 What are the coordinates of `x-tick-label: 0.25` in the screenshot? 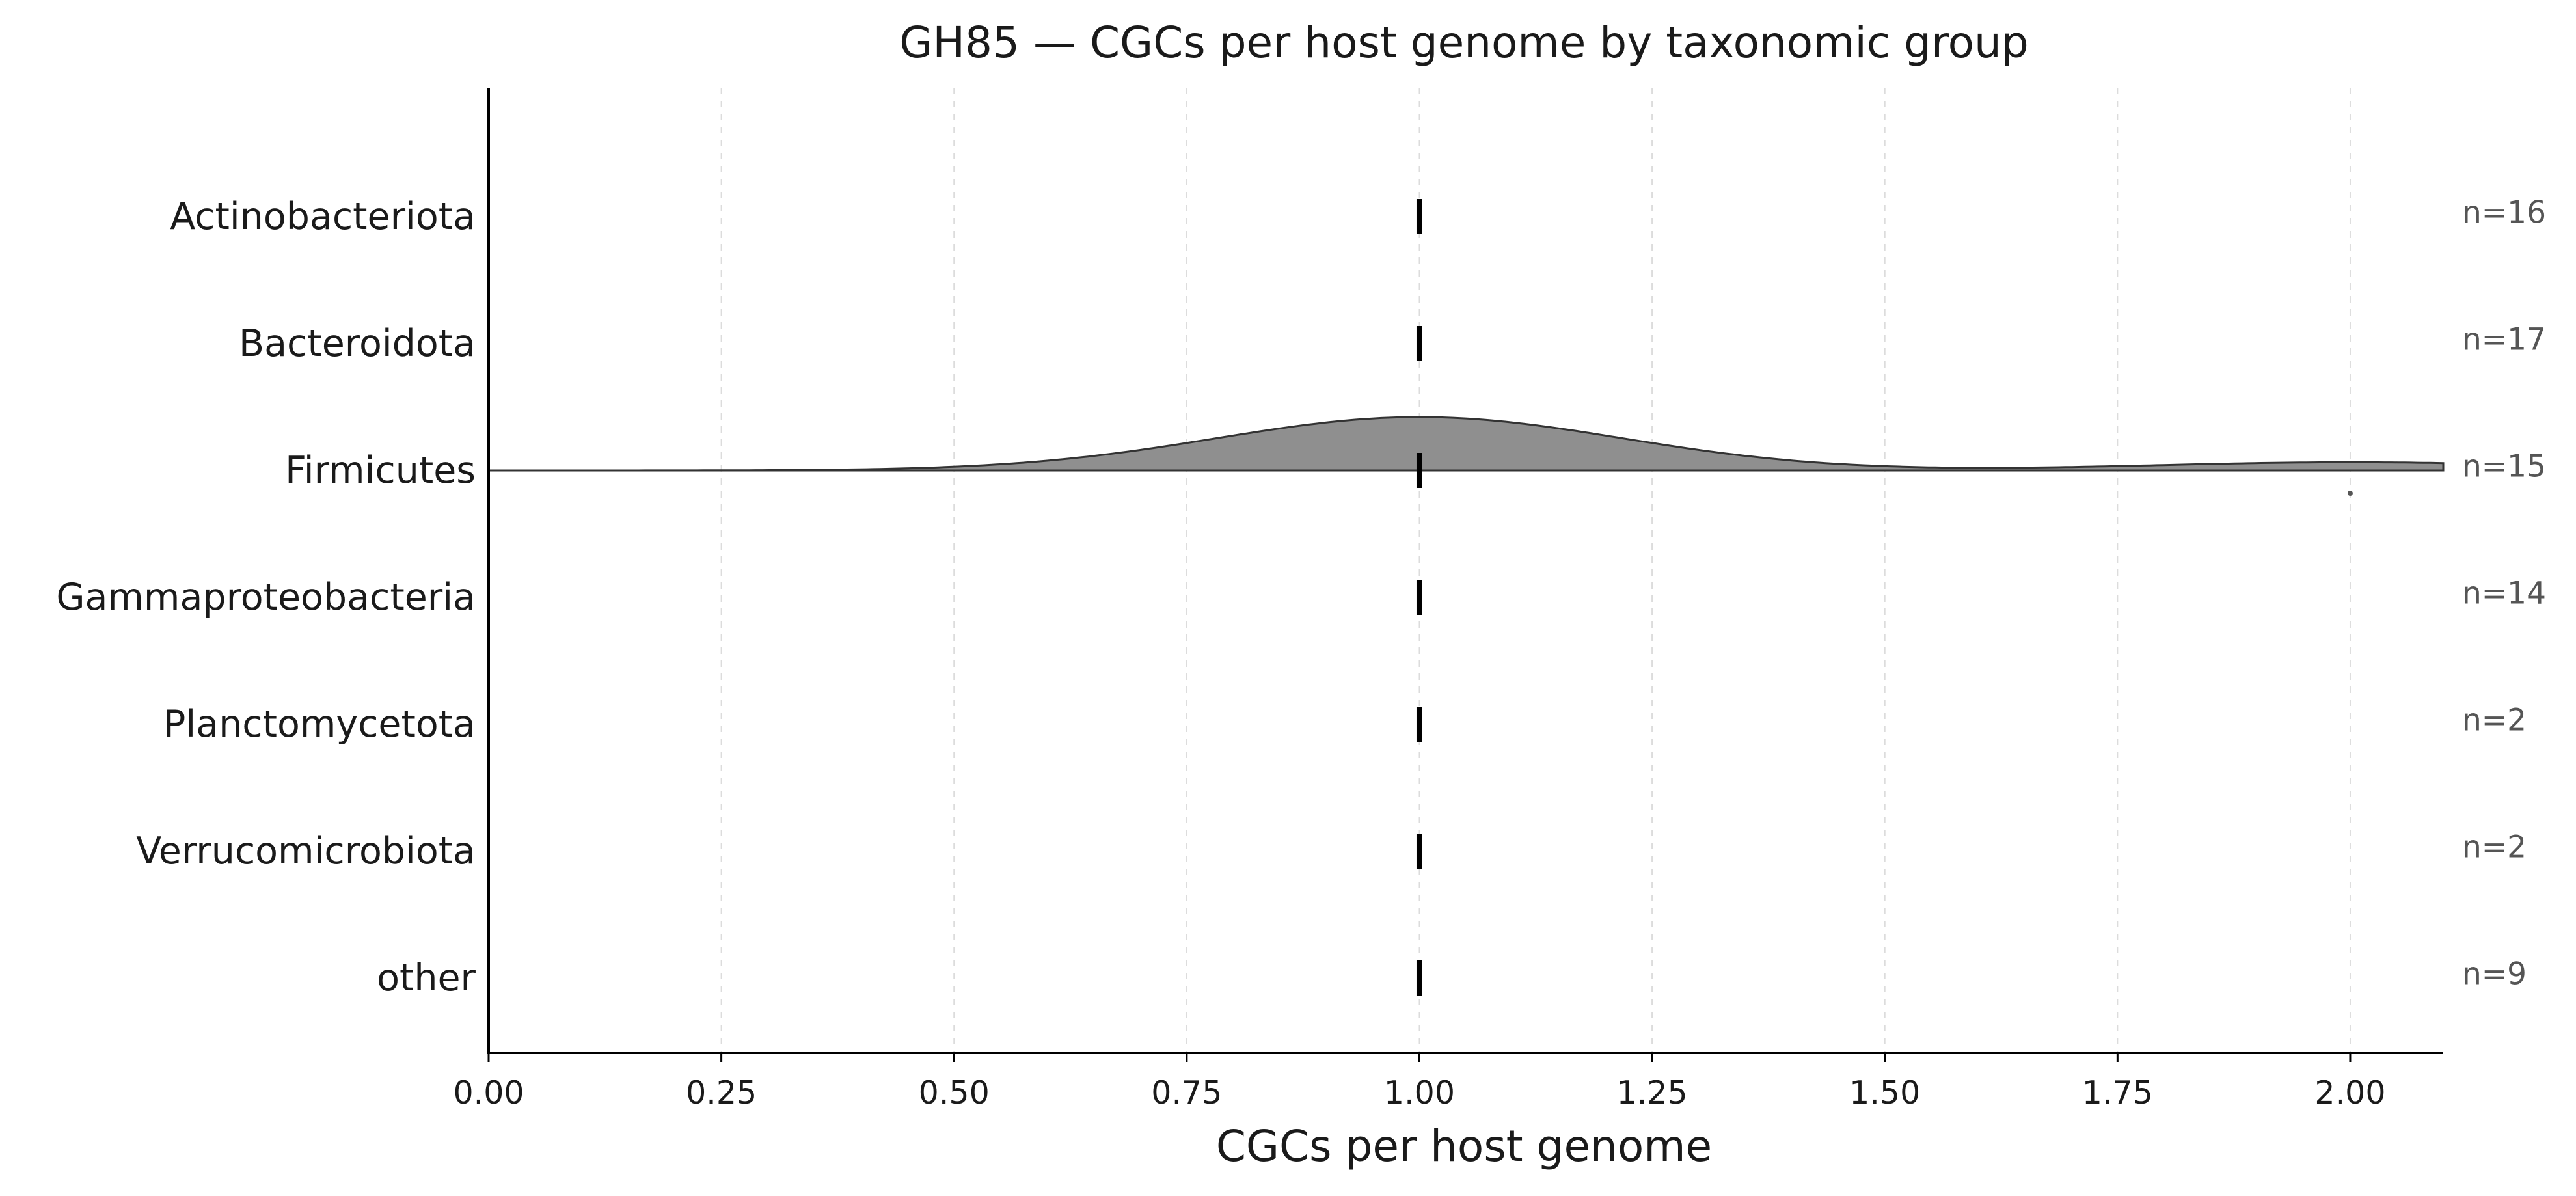 It's located at (721, 1092).